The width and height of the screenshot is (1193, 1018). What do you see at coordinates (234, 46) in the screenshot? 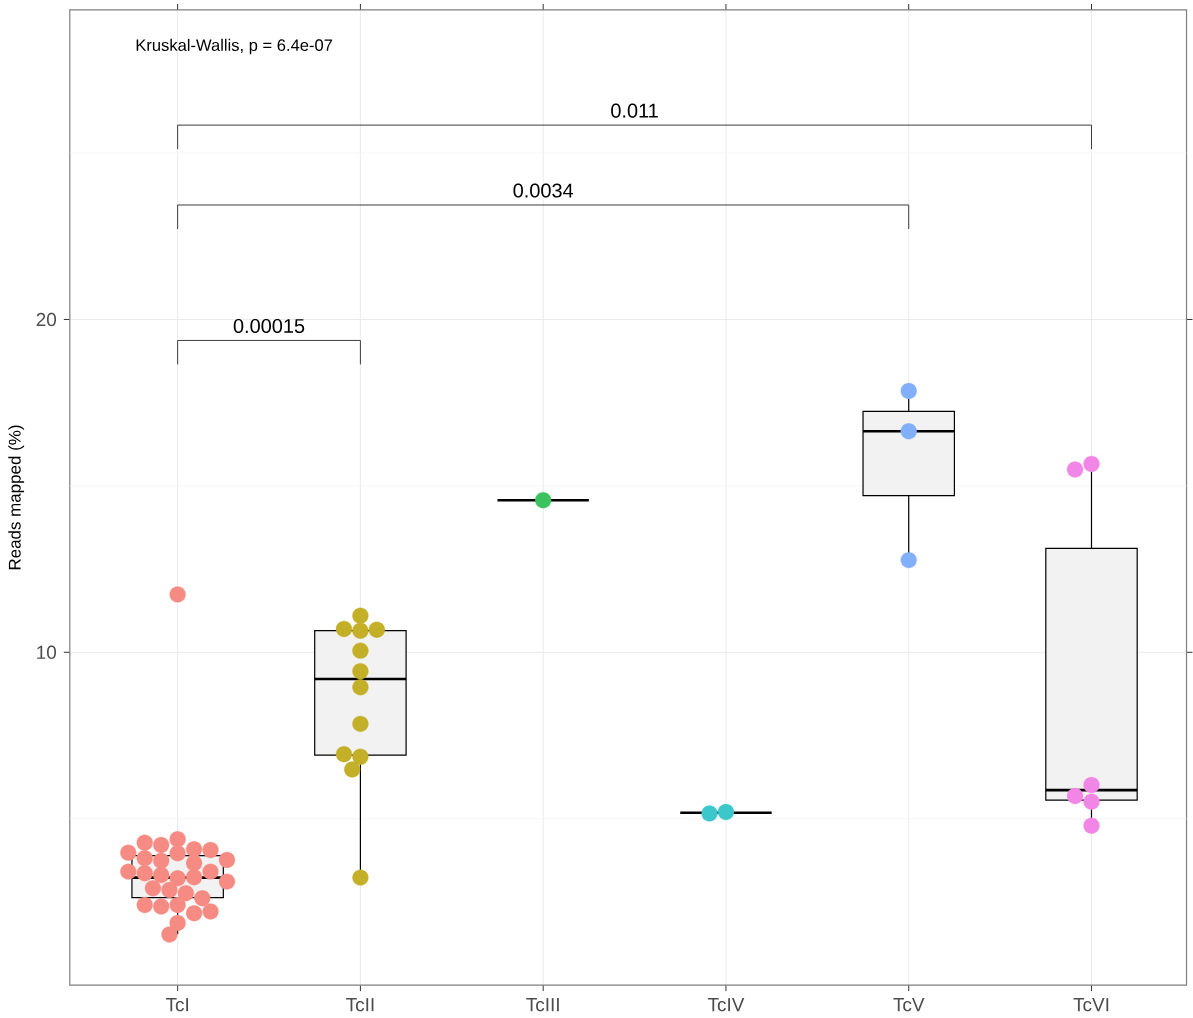
I see `annotation: Kruskal-Wallis, p = 6.4e-07` at bounding box center [234, 46].